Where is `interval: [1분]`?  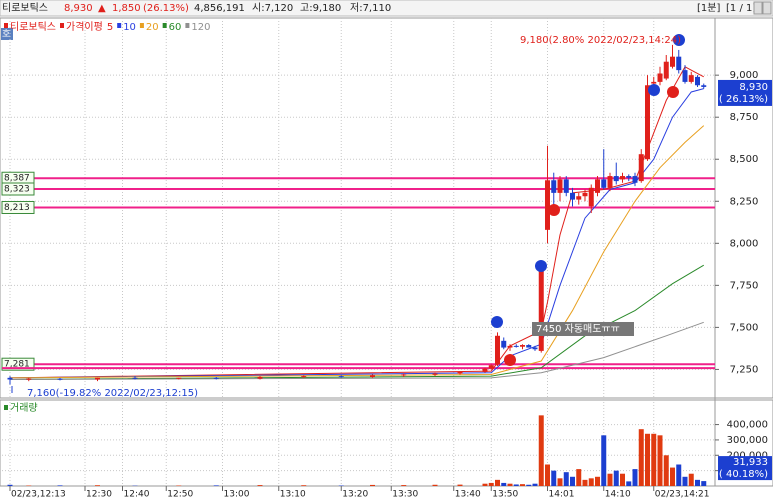 interval: [1분] is located at coordinates (708, 8).